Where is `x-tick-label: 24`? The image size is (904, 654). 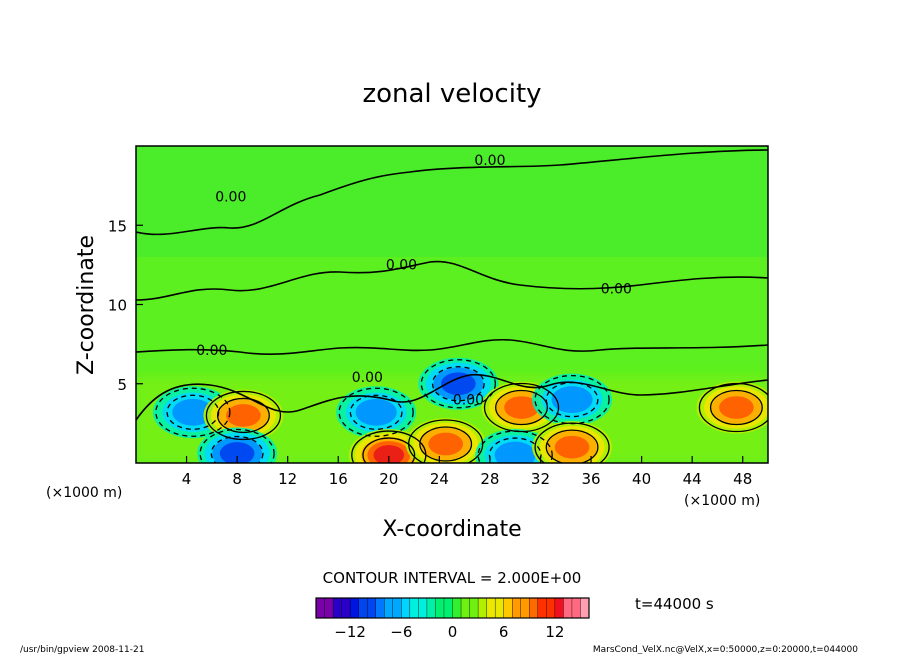 x-tick-label: 24 is located at coordinates (439, 479).